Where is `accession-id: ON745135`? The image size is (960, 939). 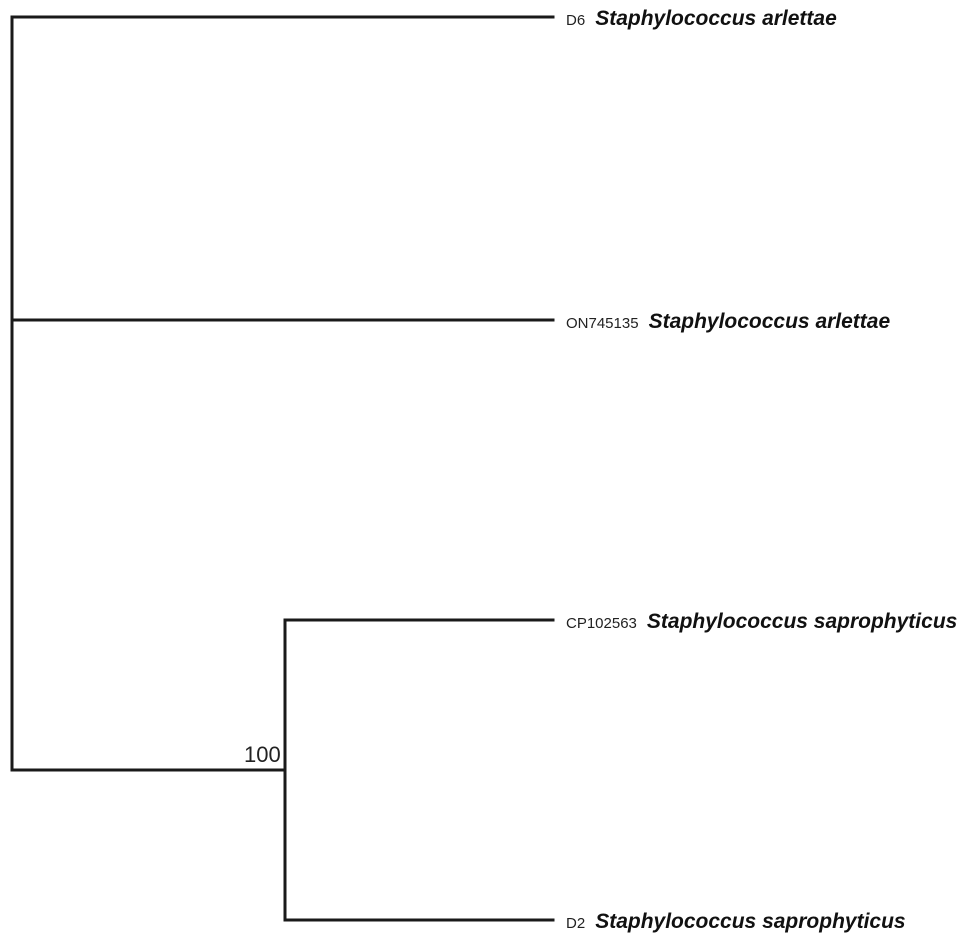 accession-id: ON745135 is located at coordinates (602, 323).